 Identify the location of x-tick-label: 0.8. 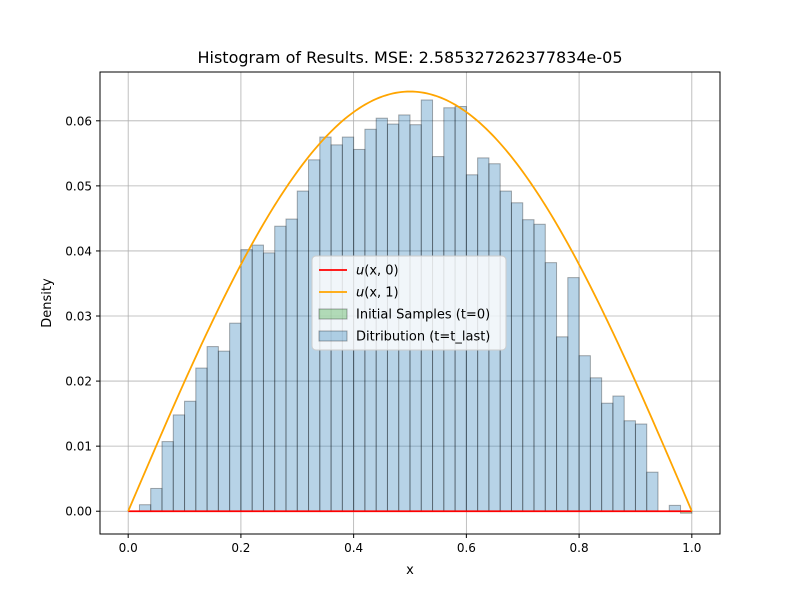
(579, 548).